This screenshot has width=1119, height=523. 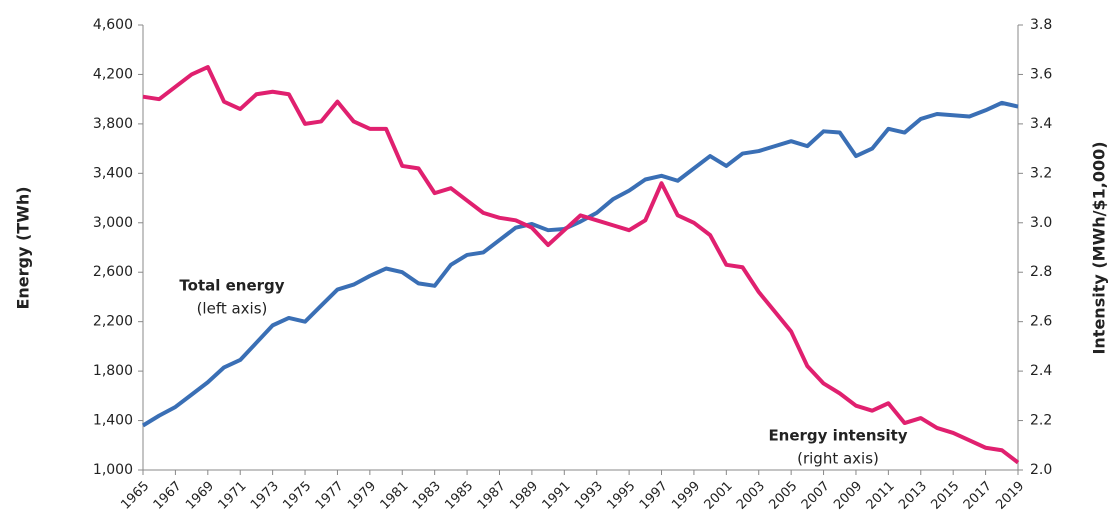 I want to click on y2-tick-label: 3.8, so click(x=1041, y=25).